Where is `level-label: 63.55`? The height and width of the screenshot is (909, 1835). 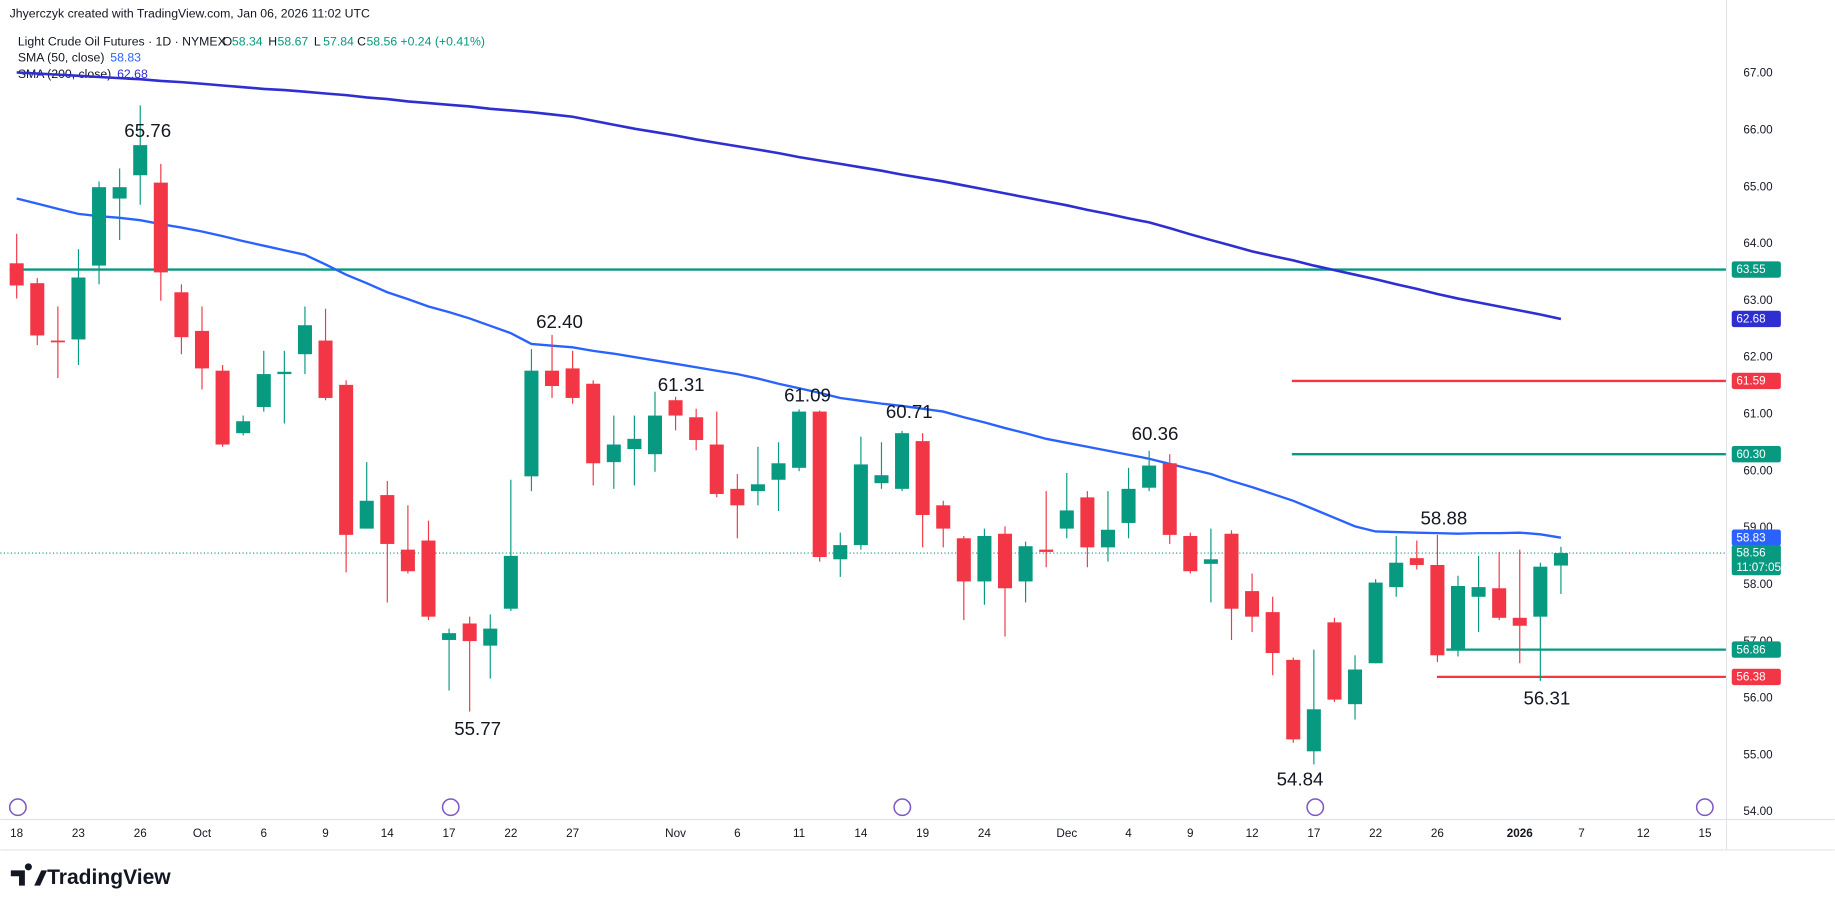 level-label: 63.55 is located at coordinates (1751, 269).